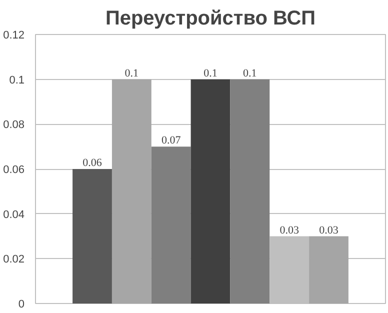 The image size is (388, 313). What do you see at coordinates (21, 304) in the screenshot?
I see `y-tick-label: 0` at bounding box center [21, 304].